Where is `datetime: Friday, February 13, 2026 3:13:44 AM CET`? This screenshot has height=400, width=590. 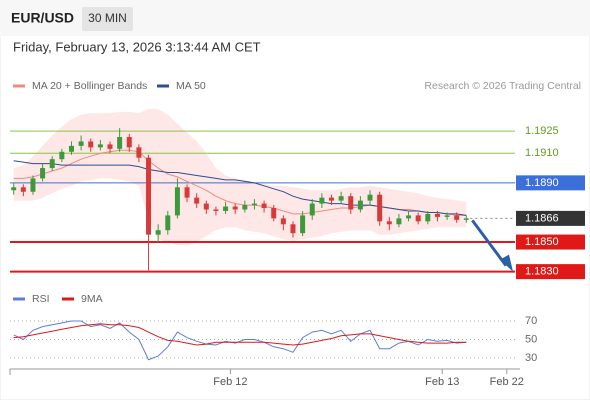 datetime: Friday, February 13, 2026 3:13:44 AM CET is located at coordinates (137, 46).